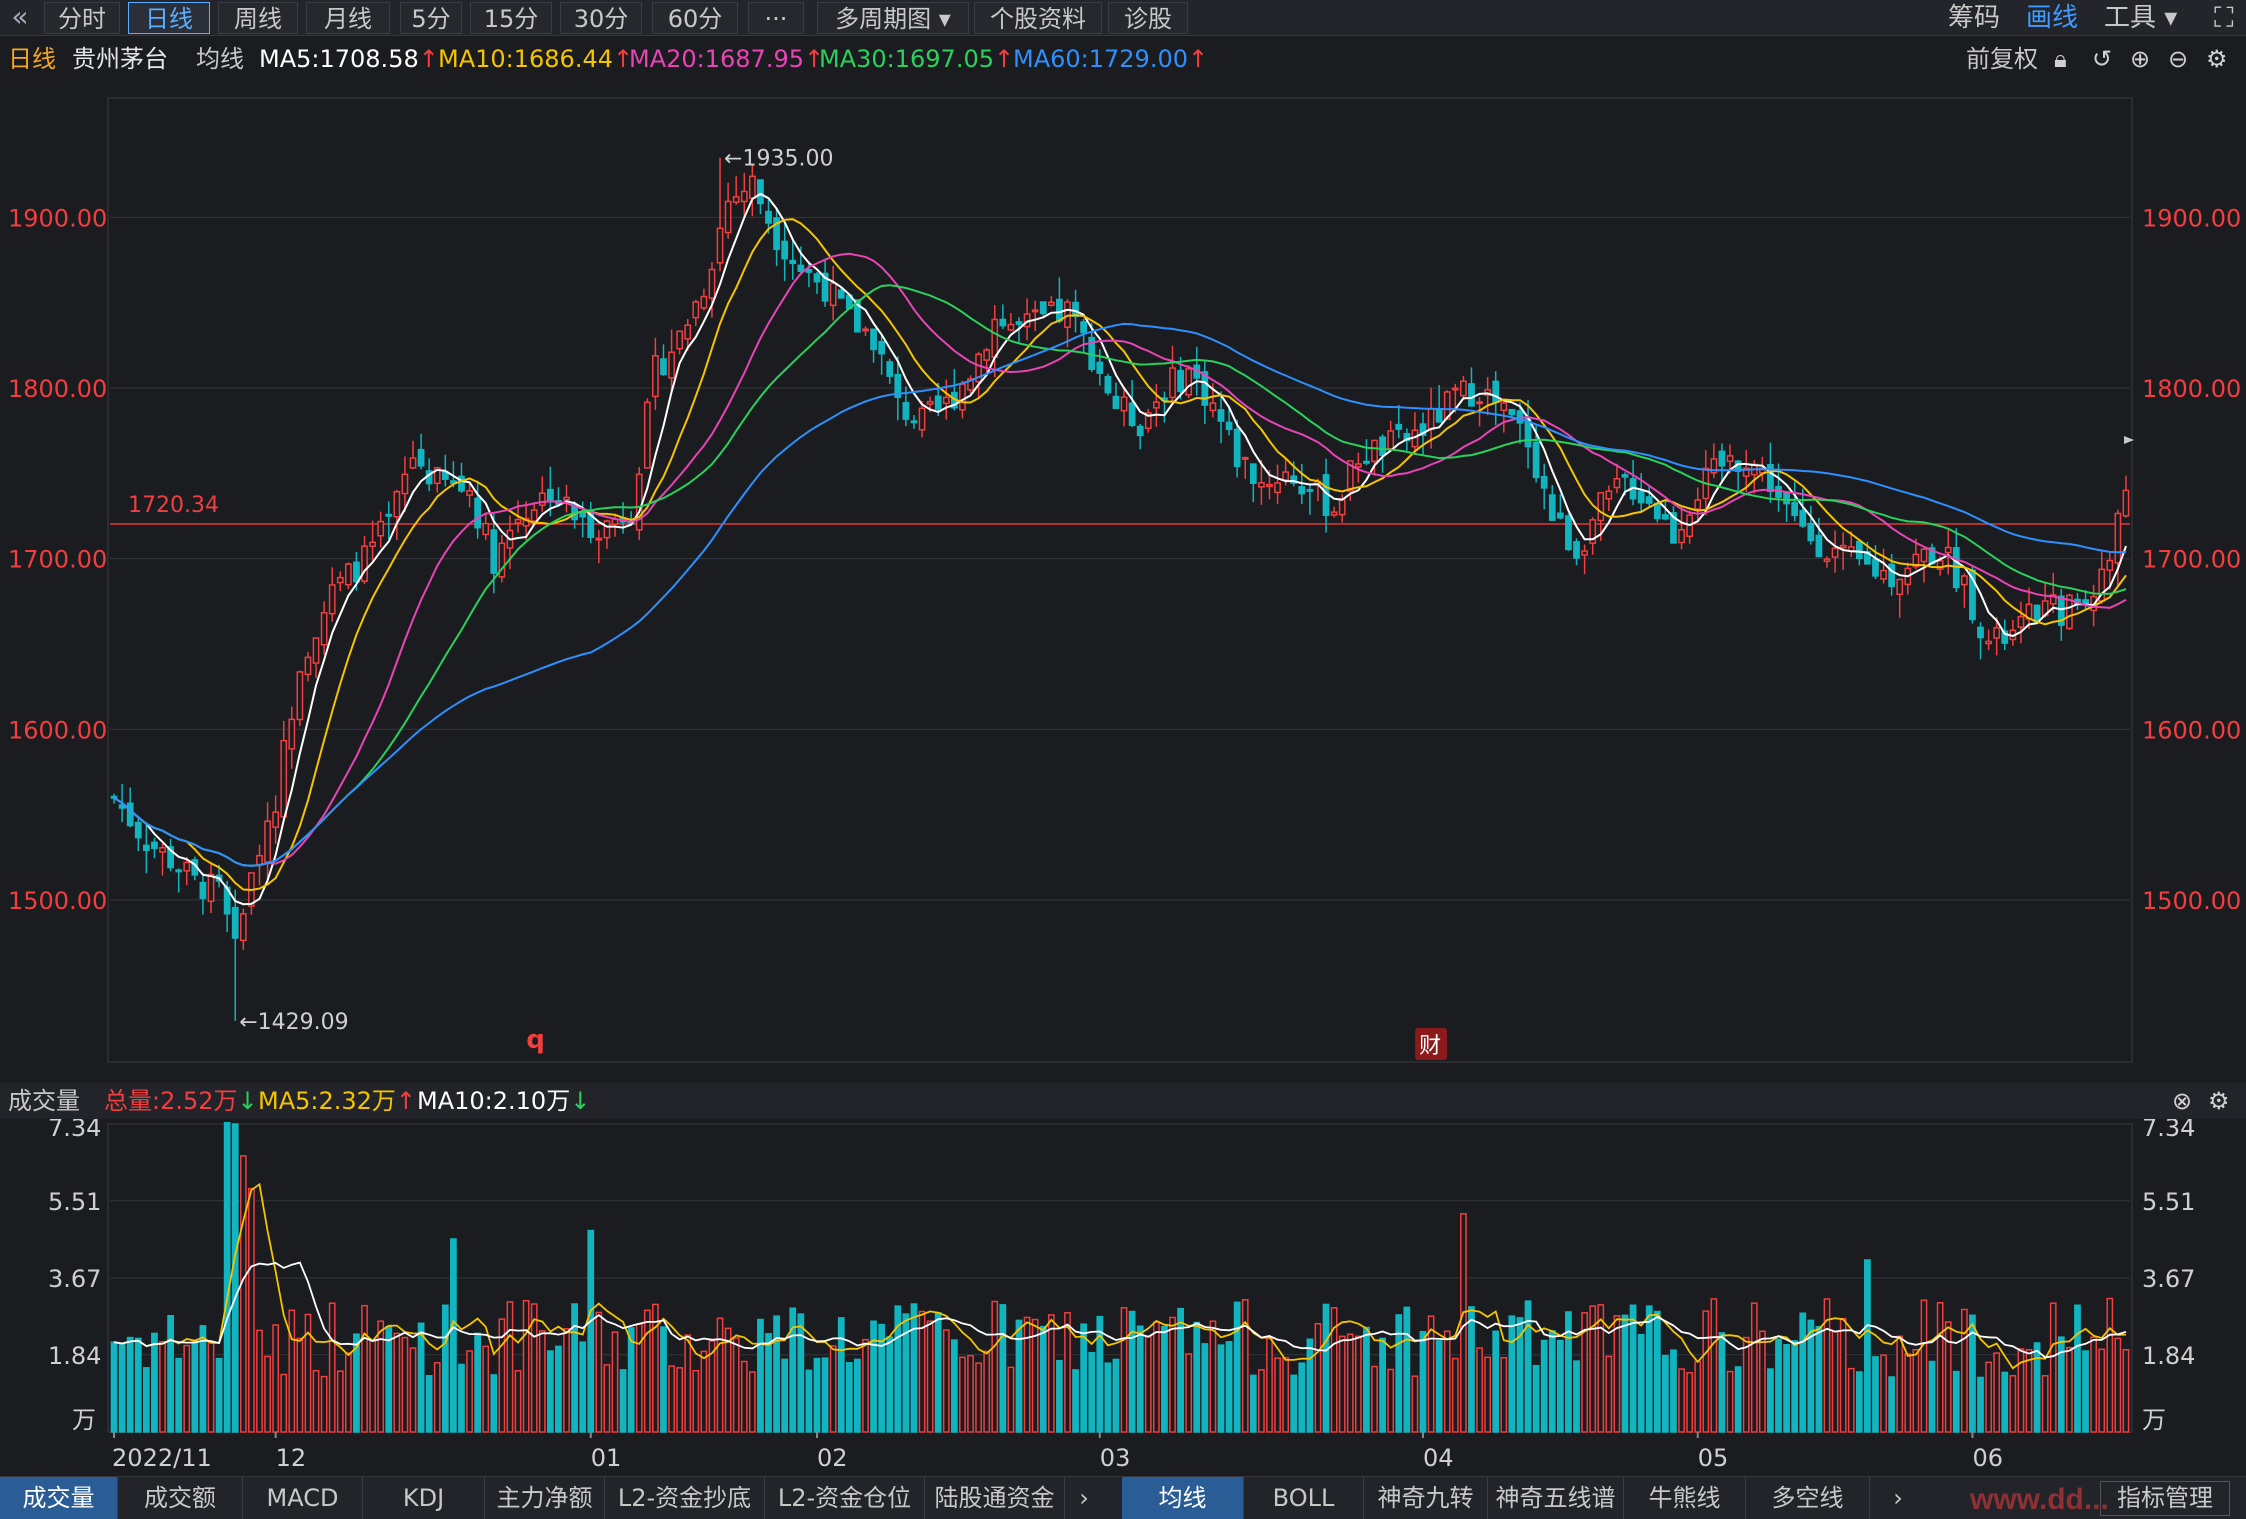 Image resolution: width=2246 pixels, height=1519 pixels. What do you see at coordinates (84, 1420) in the screenshot?
I see `volume-tick-label-left: 万` at bounding box center [84, 1420].